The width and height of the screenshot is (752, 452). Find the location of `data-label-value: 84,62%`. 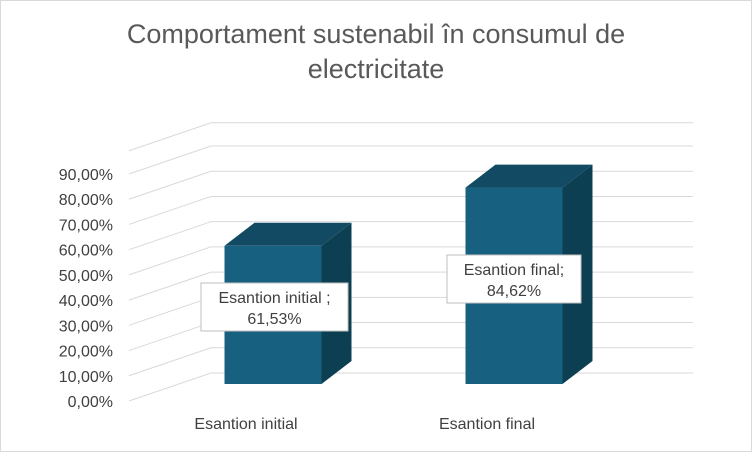

data-label-value: 84,62% is located at coordinates (514, 291).